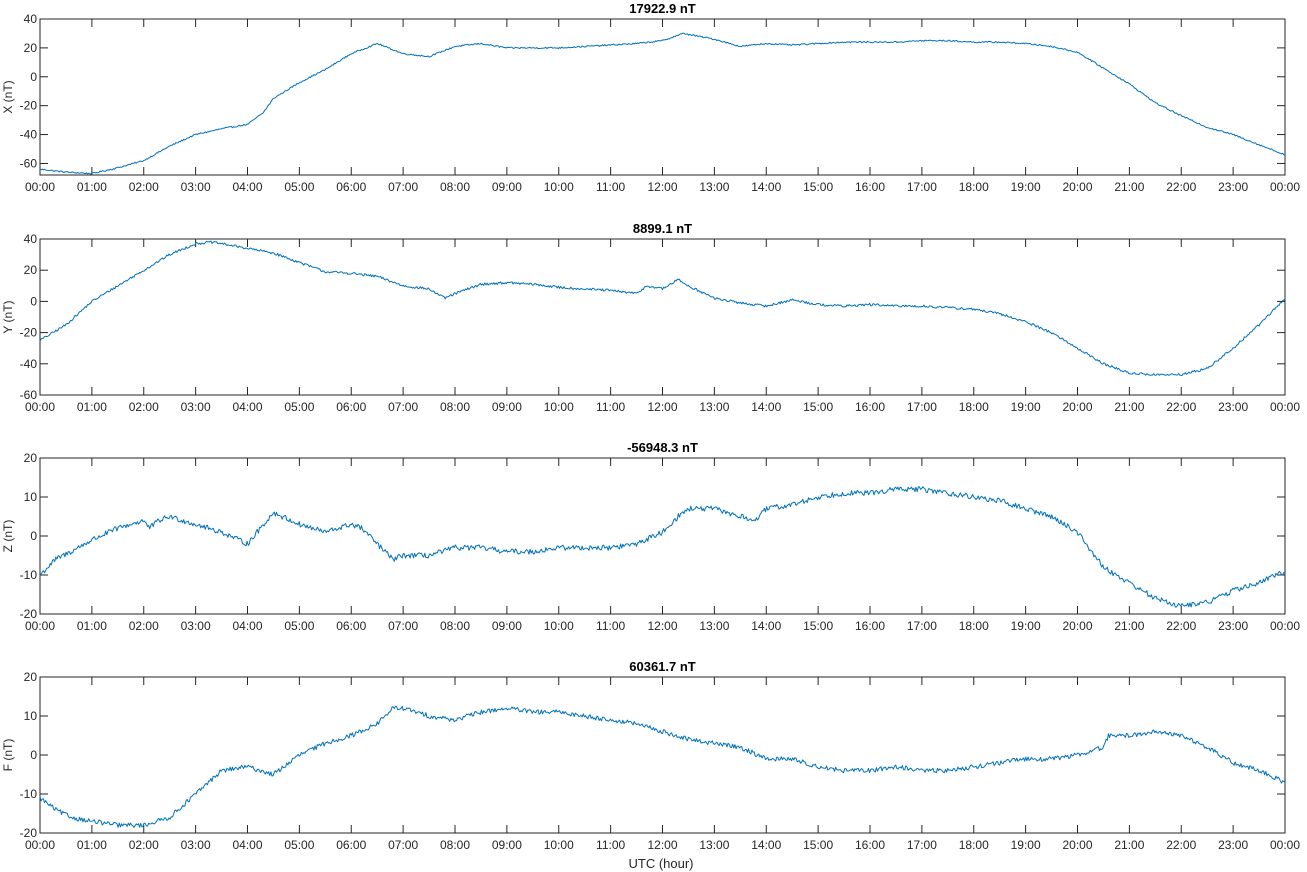 The width and height of the screenshot is (1307, 872). What do you see at coordinates (662, 447) in the screenshot?
I see `panel-title: -56948.3 nT` at bounding box center [662, 447].